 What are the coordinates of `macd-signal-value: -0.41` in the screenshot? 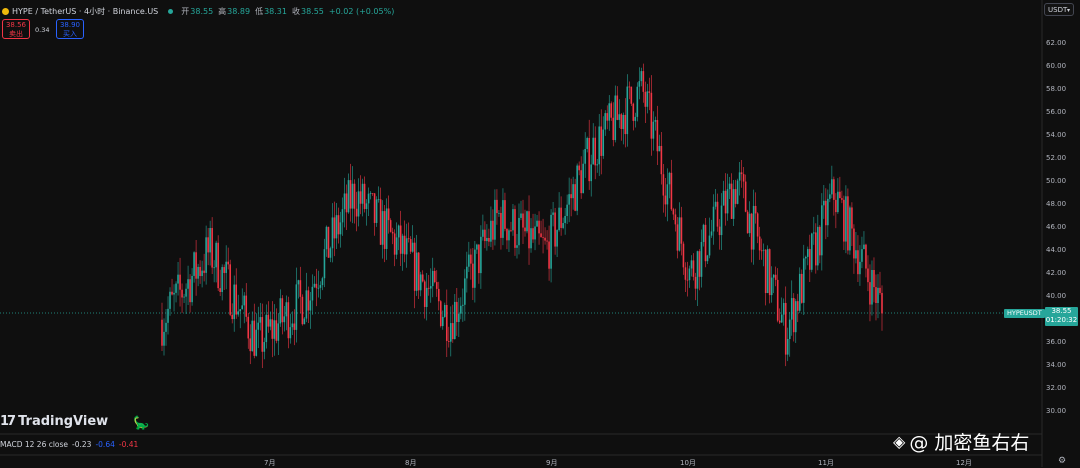 It's located at (128, 444).